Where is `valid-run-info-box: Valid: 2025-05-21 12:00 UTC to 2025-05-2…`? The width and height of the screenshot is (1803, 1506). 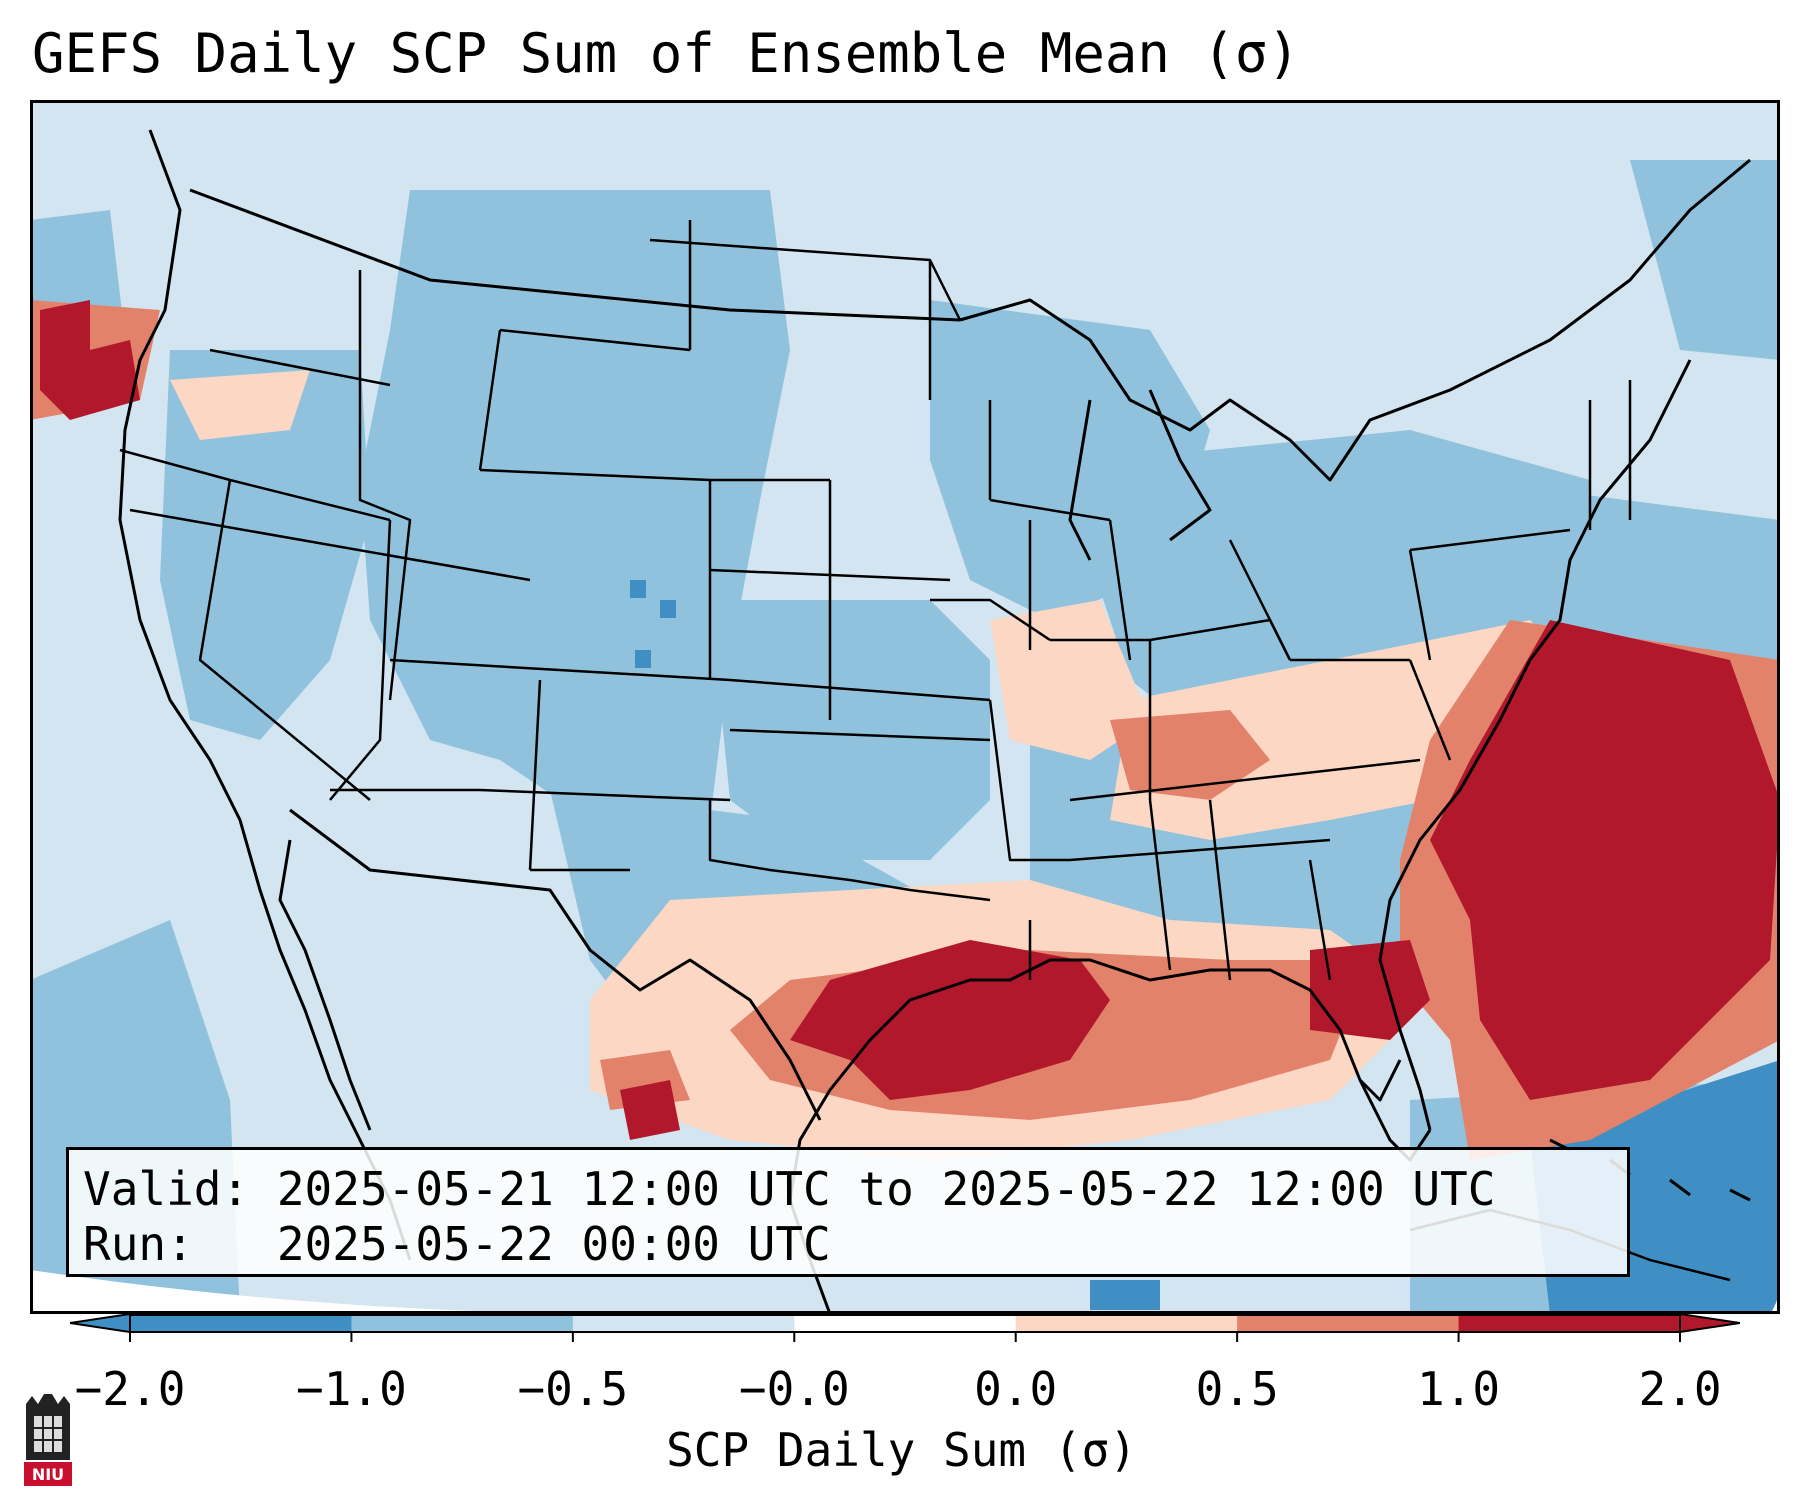 valid-run-info-box: Valid: 2025-05-21 12:00 UTC to 2025-05-2… is located at coordinates (848, 1212).